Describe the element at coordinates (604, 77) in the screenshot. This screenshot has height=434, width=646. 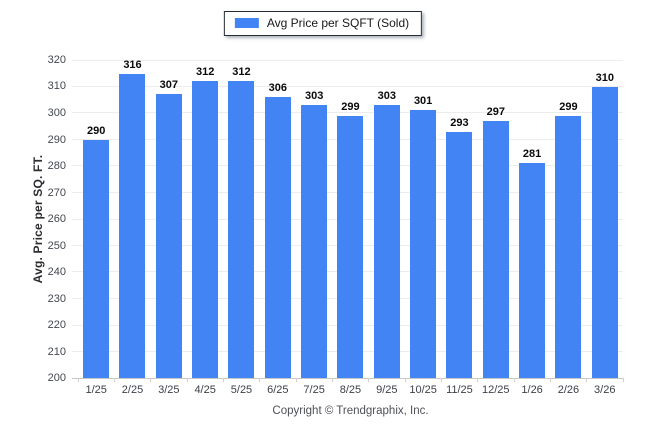
I see `bar-value-label: 310` at that location.